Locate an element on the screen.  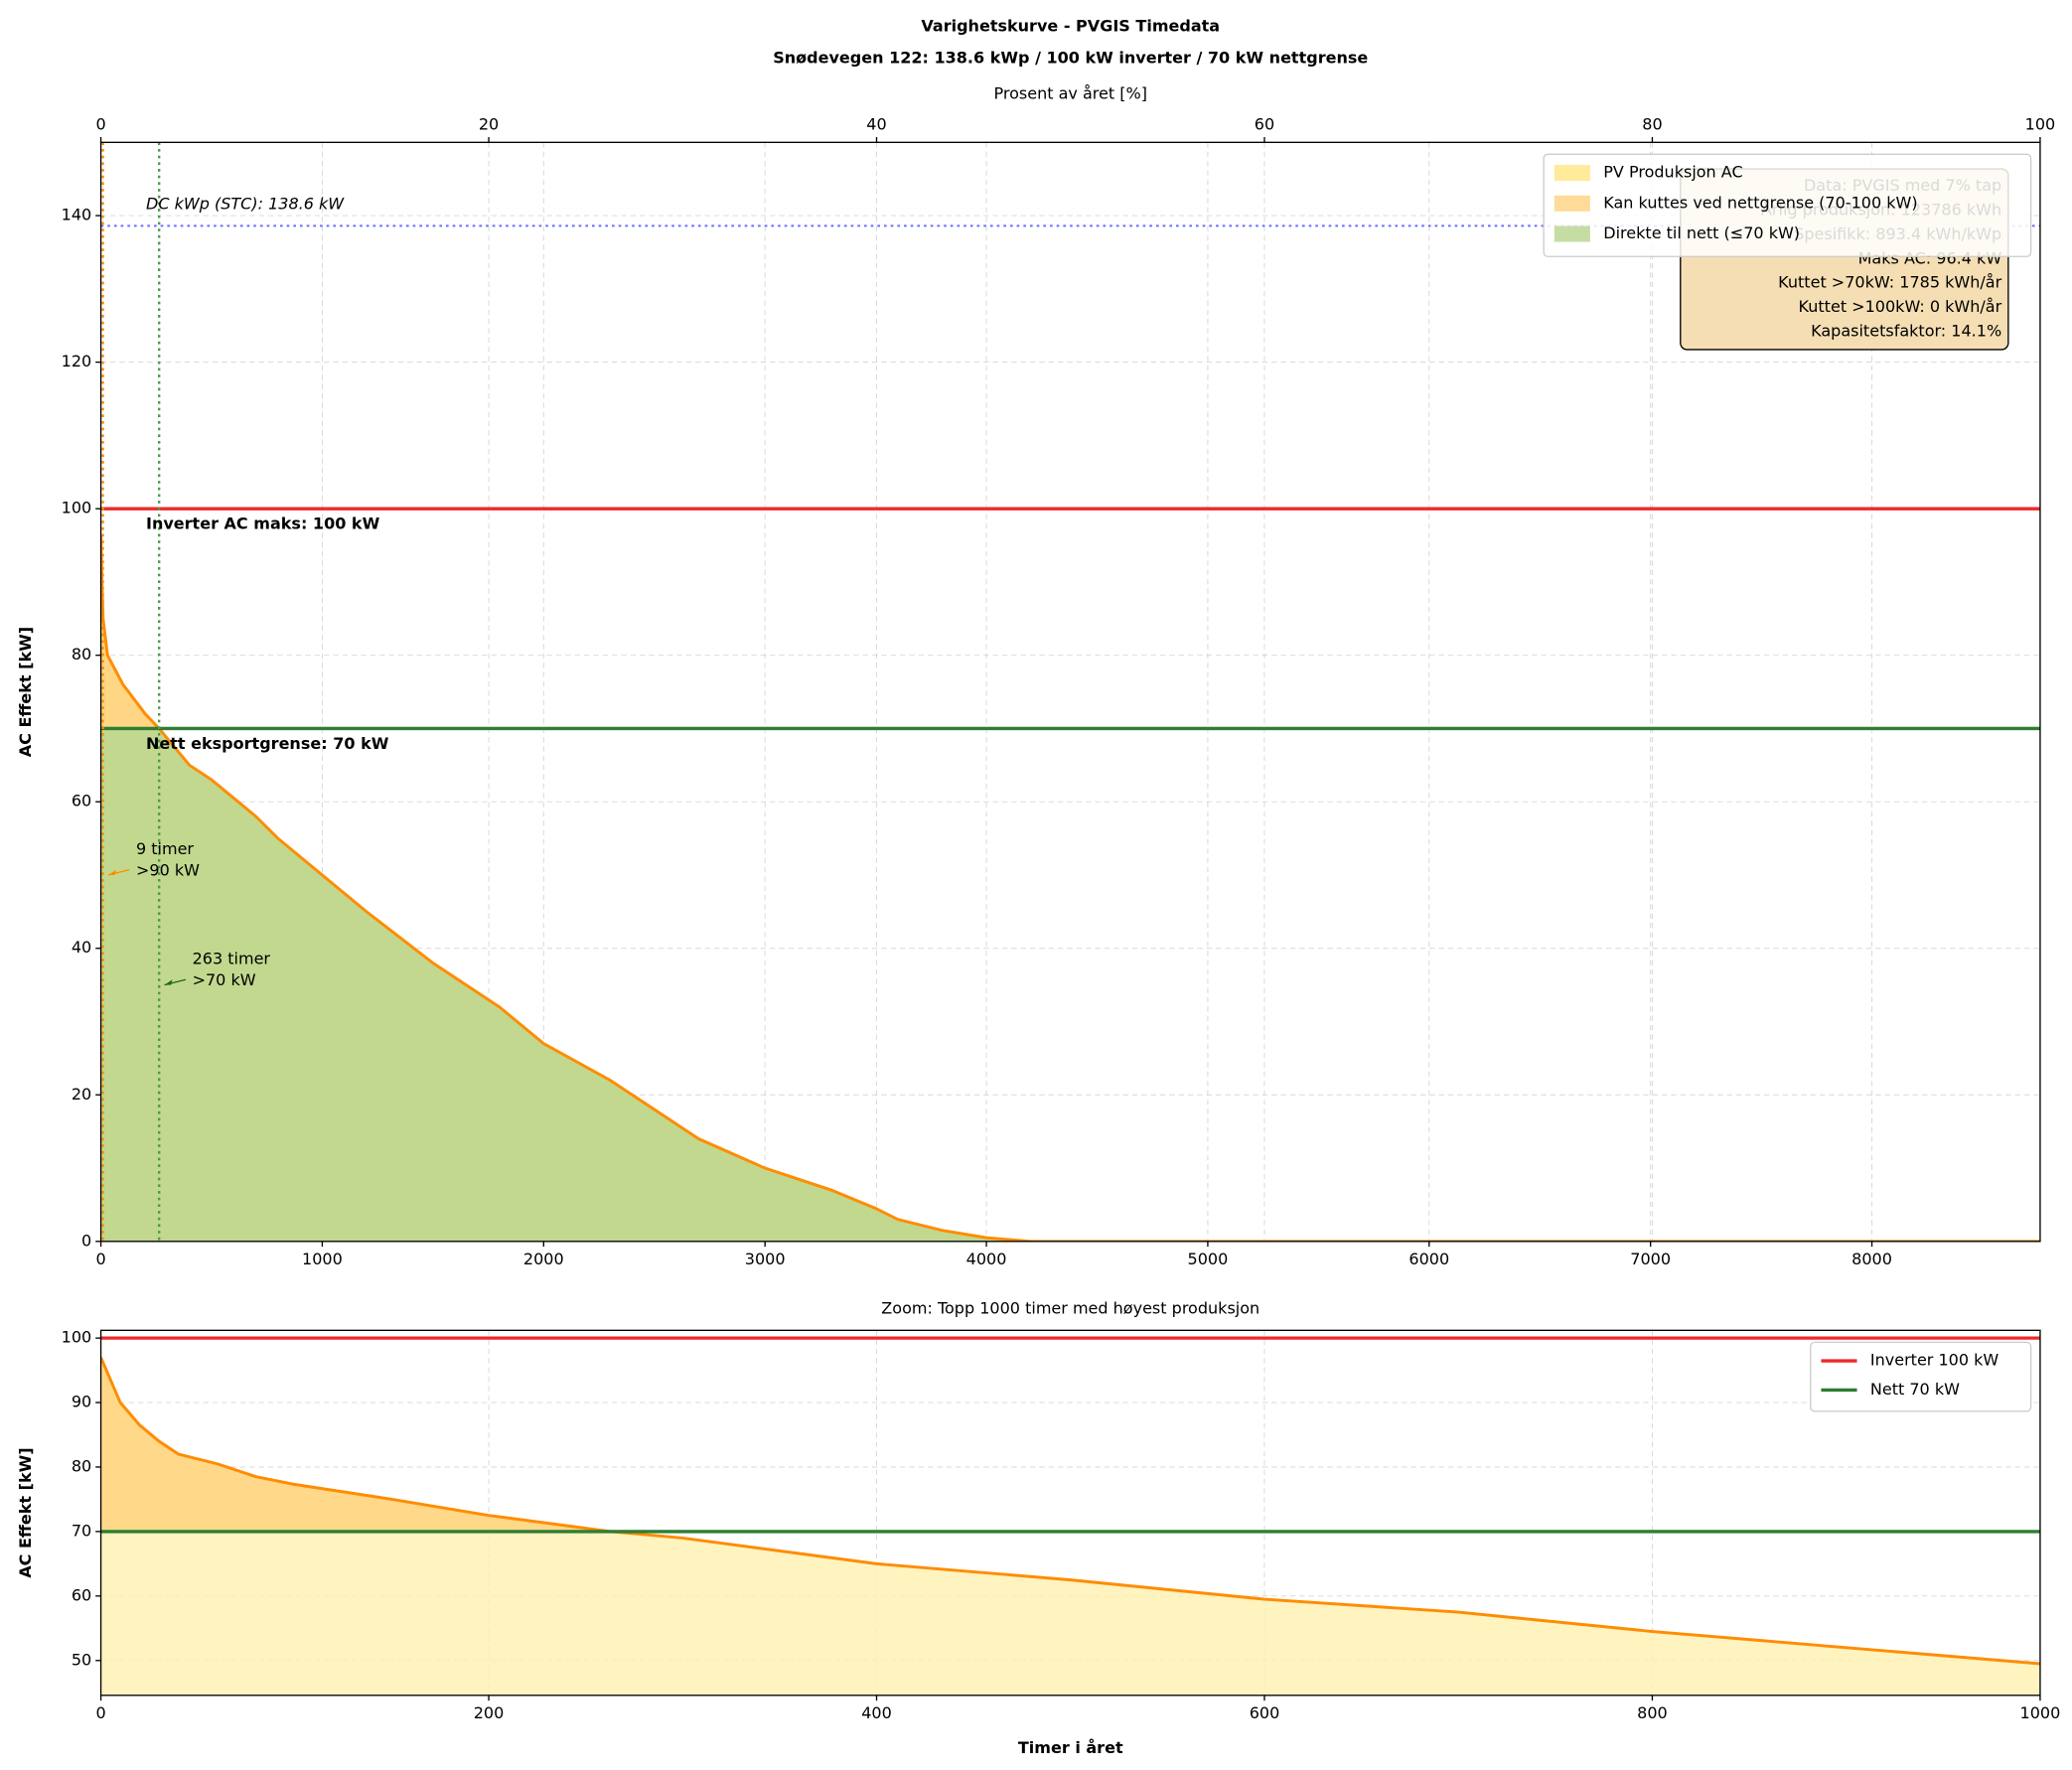
x2-tick-label: 40 is located at coordinates (876, 123).